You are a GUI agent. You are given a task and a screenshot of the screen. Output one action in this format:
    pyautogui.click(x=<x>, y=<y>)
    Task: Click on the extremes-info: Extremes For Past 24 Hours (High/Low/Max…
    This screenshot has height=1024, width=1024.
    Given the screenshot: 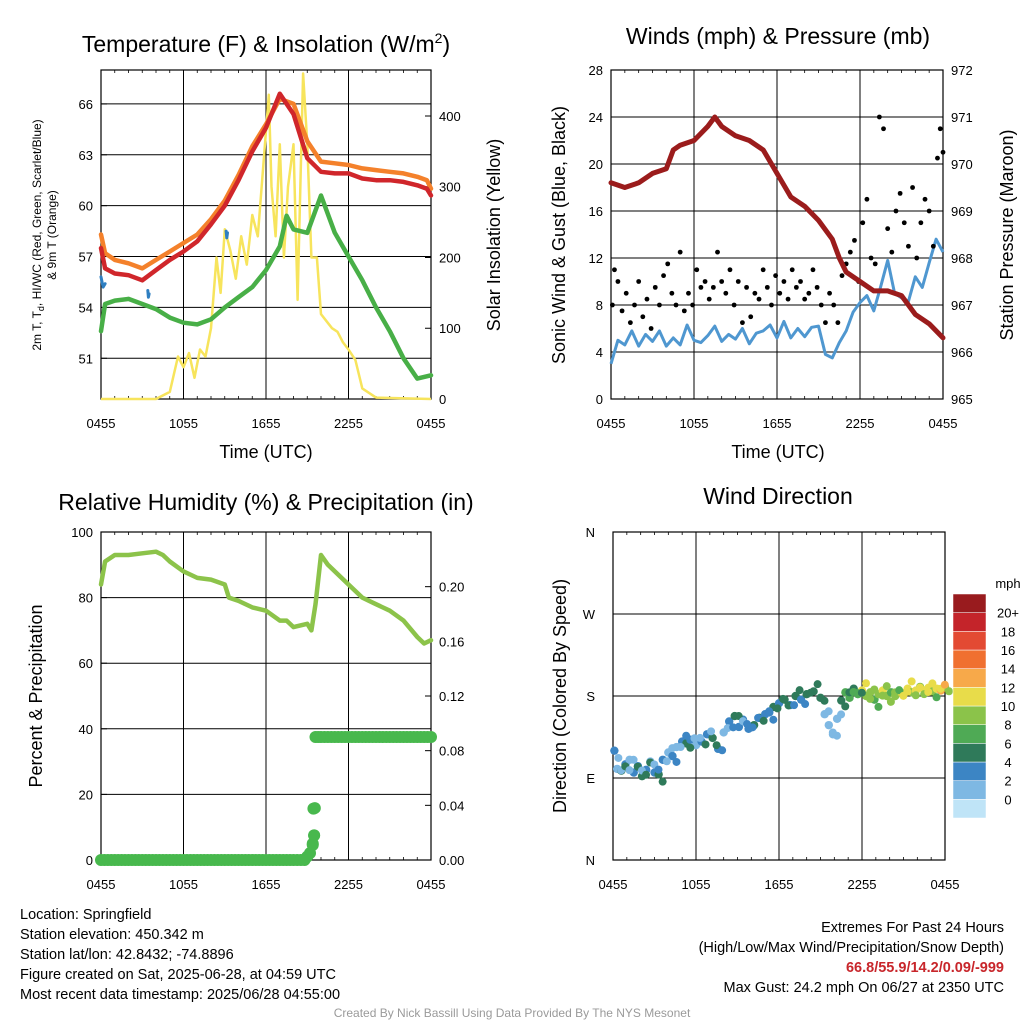 What is the action you would take?
    pyautogui.click(x=851, y=958)
    